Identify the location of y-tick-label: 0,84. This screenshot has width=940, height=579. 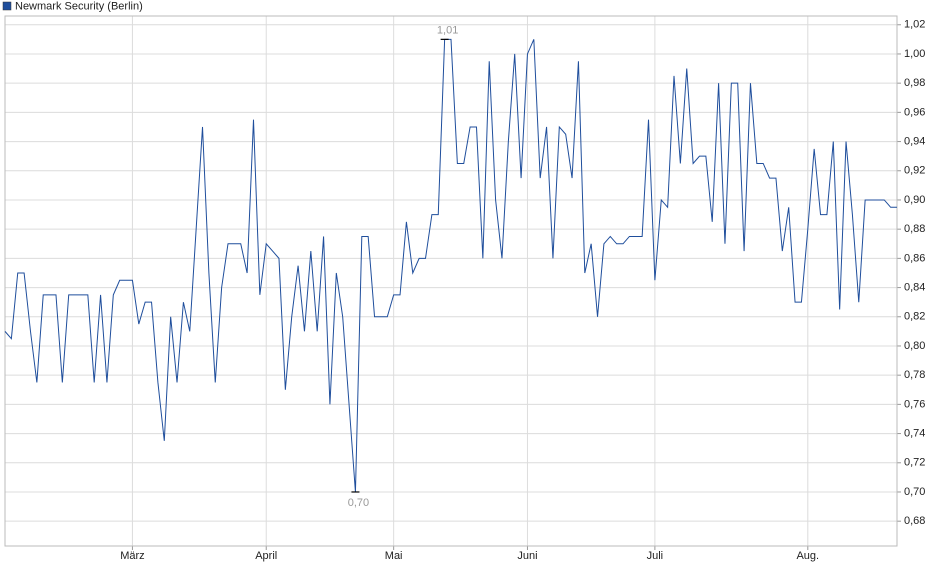
(914, 287).